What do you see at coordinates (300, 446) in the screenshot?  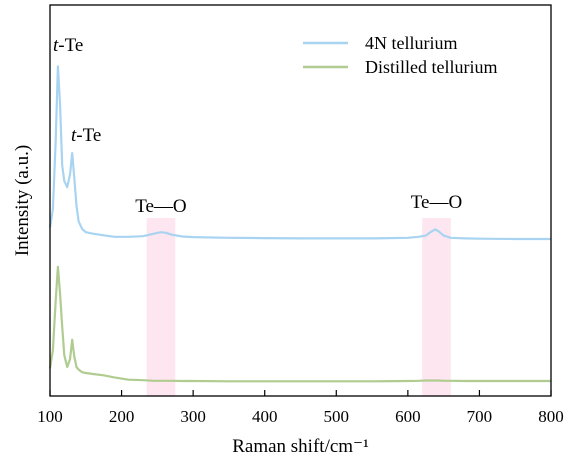 I see `x-axis-title: Raman shift/cm⁻¹` at bounding box center [300, 446].